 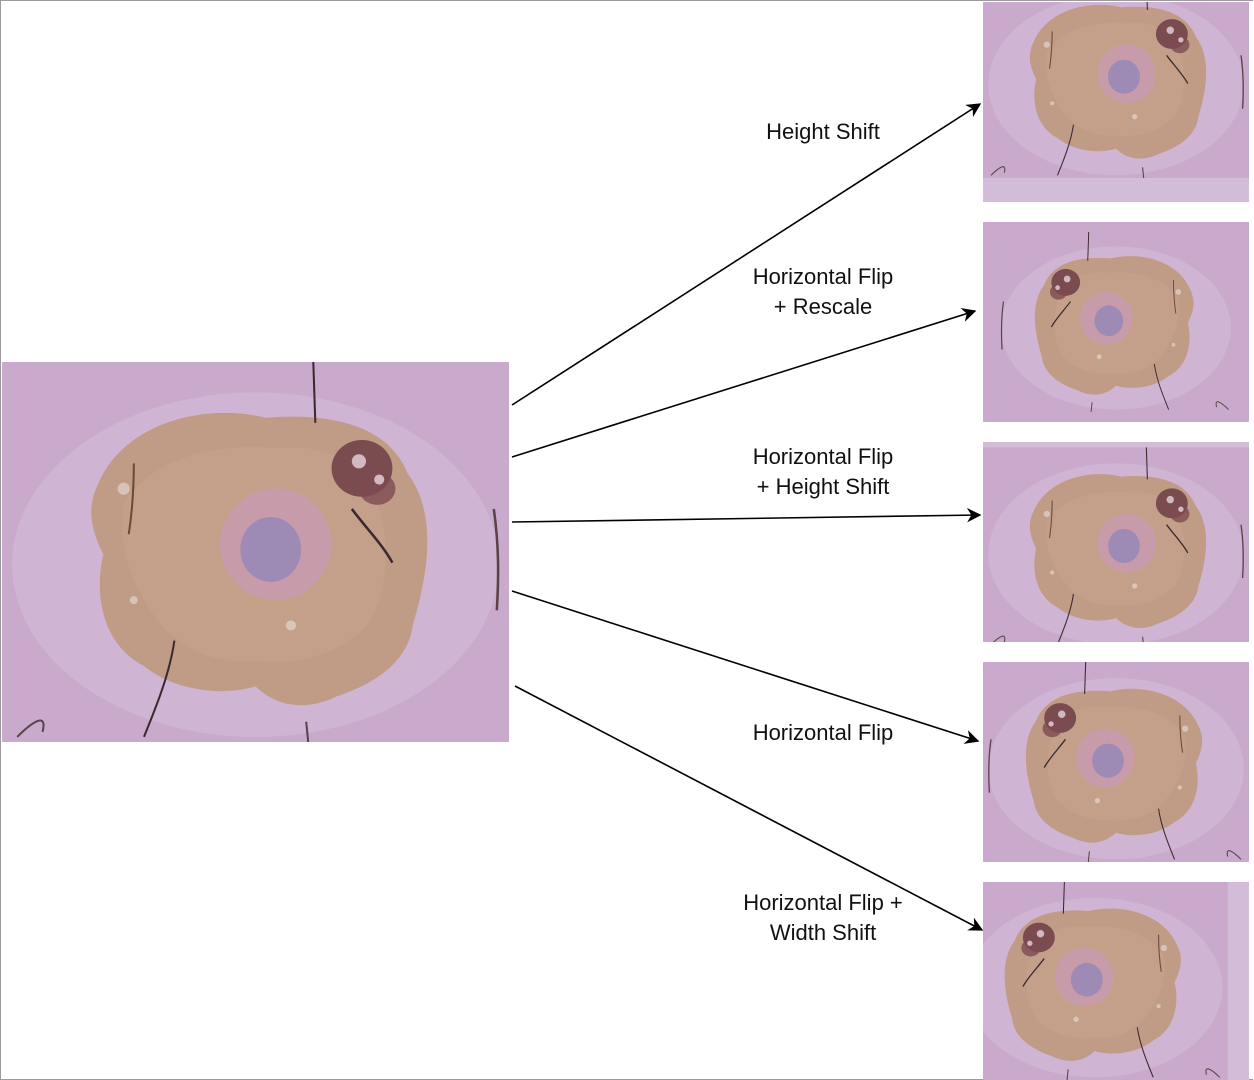 What do you see at coordinates (744, 383) in the screenshot?
I see `arrow-horizontal-flip-rescale` at bounding box center [744, 383].